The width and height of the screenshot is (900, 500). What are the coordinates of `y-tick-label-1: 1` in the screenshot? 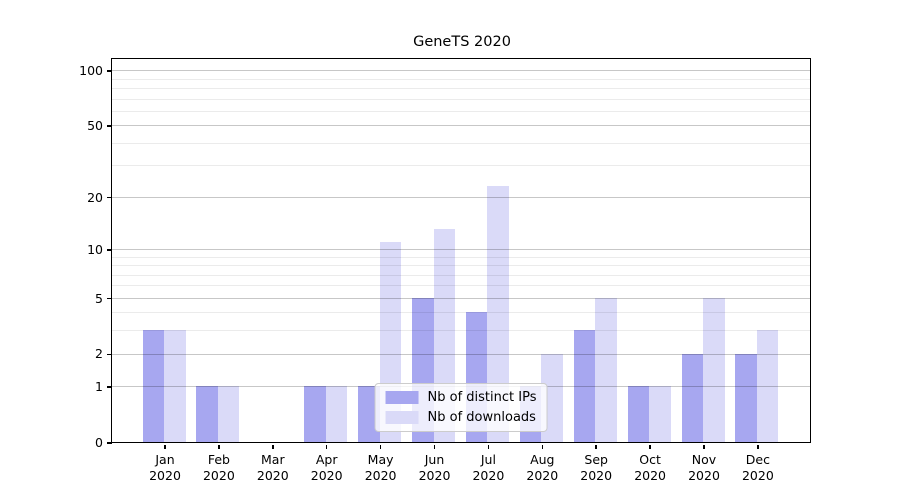 It's located at (99, 387).